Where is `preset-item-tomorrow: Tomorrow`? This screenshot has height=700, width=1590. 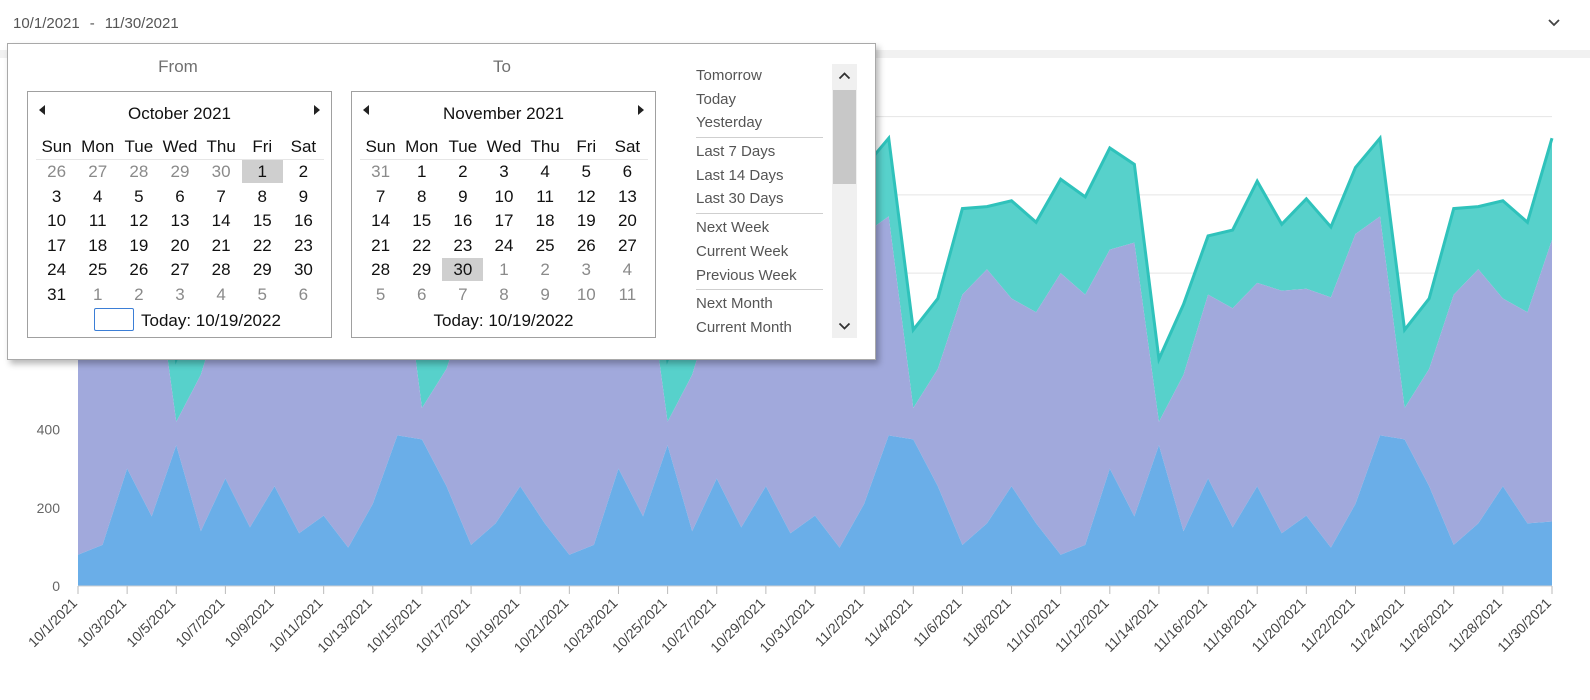 preset-item-tomorrow: Tomorrow is located at coordinates (729, 75).